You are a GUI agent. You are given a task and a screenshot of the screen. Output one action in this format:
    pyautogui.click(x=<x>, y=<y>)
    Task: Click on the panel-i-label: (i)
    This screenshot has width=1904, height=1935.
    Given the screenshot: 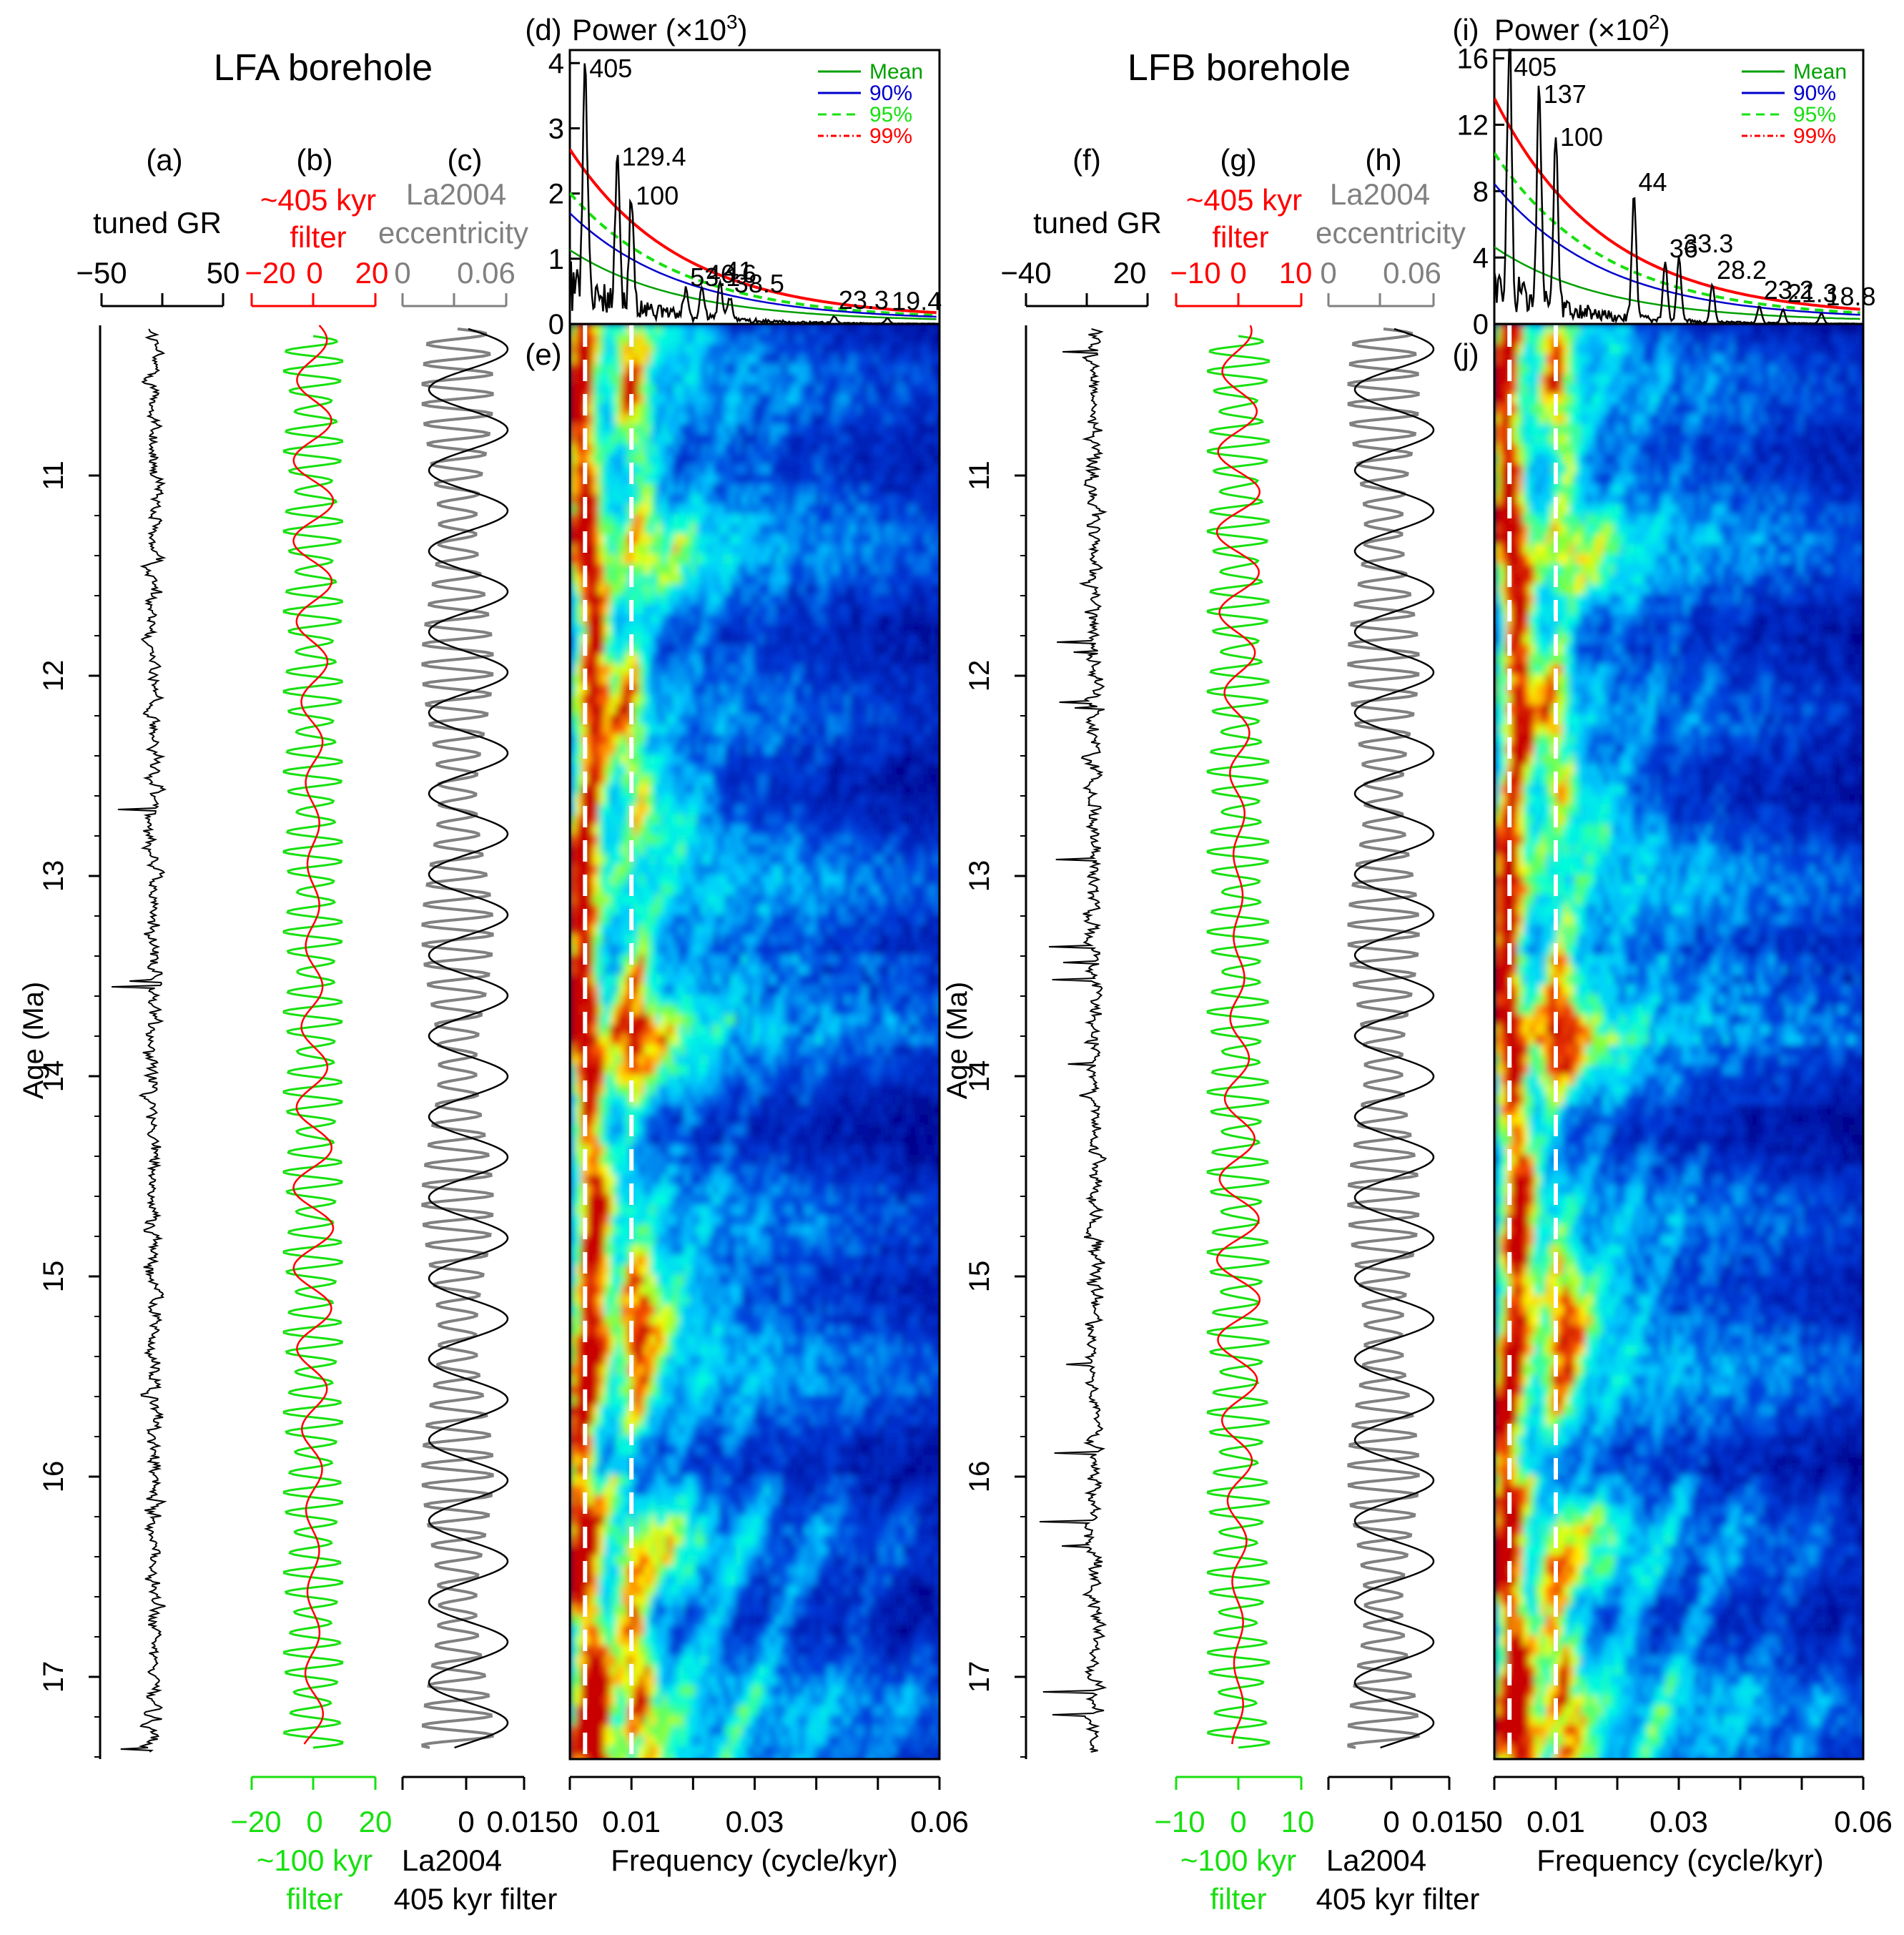 What is the action you would take?
    pyautogui.click(x=1465, y=29)
    